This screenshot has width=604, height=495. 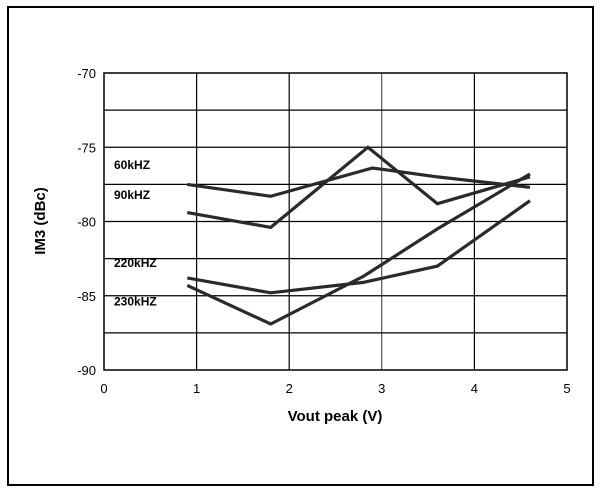 What do you see at coordinates (86, 73) in the screenshot?
I see `y-tick-label: -70` at bounding box center [86, 73].